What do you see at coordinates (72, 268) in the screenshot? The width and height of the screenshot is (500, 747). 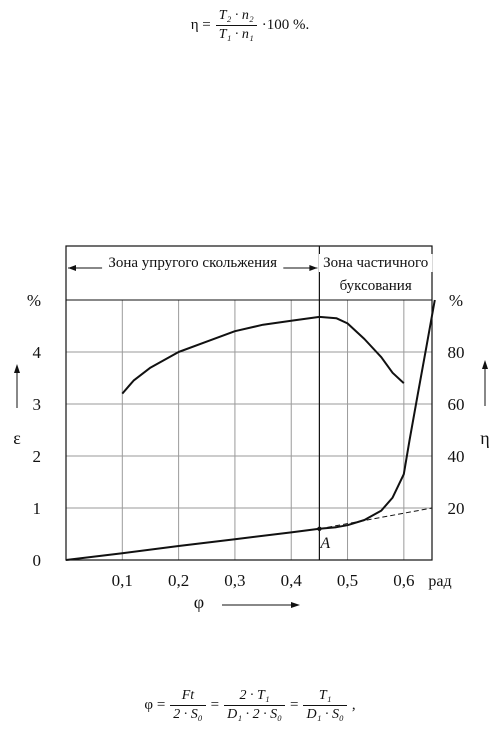 I see `zone1-arrow-left-icon` at bounding box center [72, 268].